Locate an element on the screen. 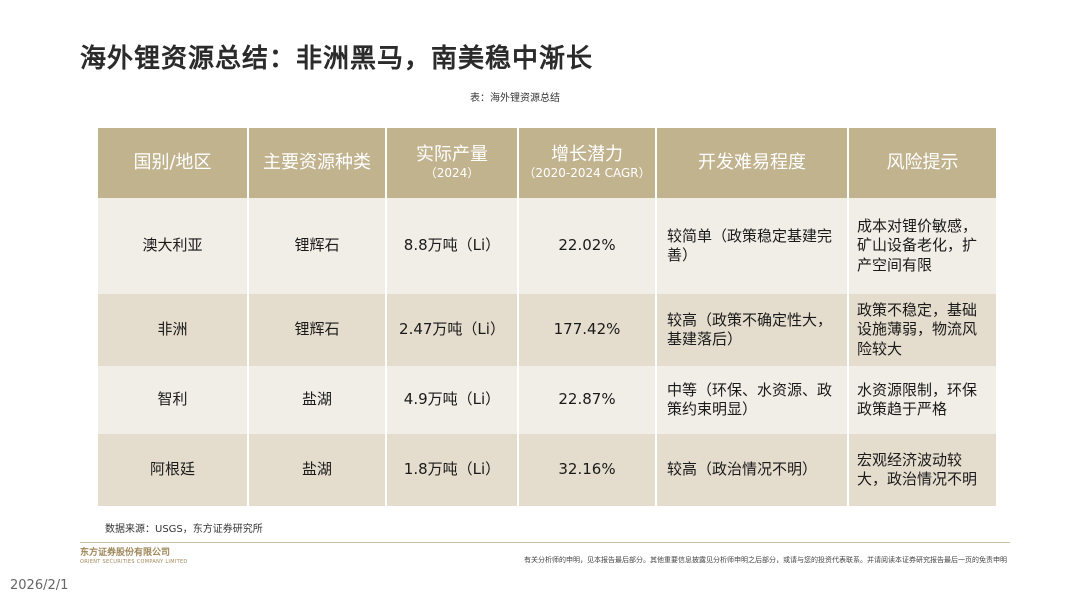  cell-cagr: 32.16% is located at coordinates (587, 470).